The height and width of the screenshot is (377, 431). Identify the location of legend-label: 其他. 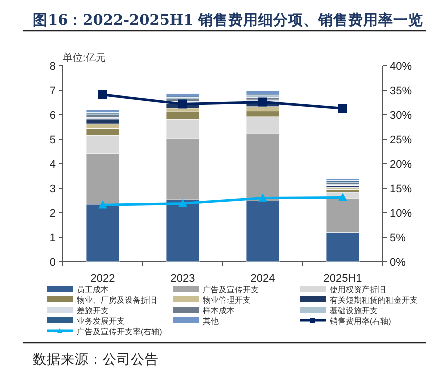
(211, 321).